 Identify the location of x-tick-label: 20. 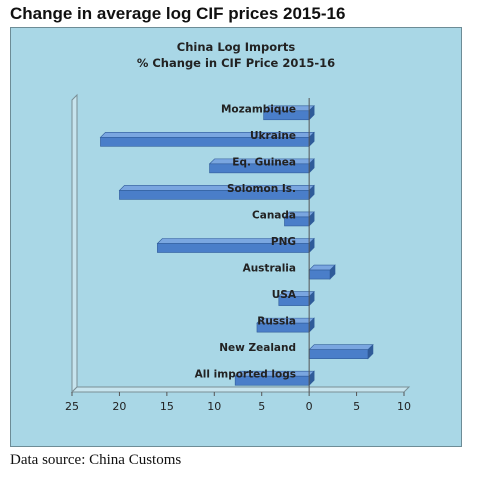
(119, 406).